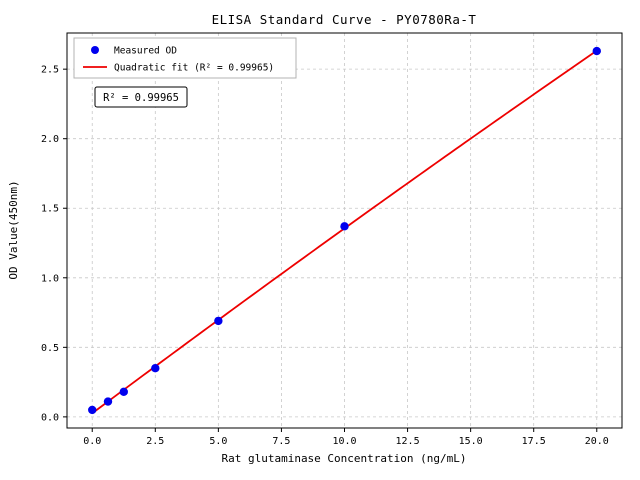  I want to click on x-axis-label: Rat glutaminase Concentration (ng/mL), so click(343, 458).